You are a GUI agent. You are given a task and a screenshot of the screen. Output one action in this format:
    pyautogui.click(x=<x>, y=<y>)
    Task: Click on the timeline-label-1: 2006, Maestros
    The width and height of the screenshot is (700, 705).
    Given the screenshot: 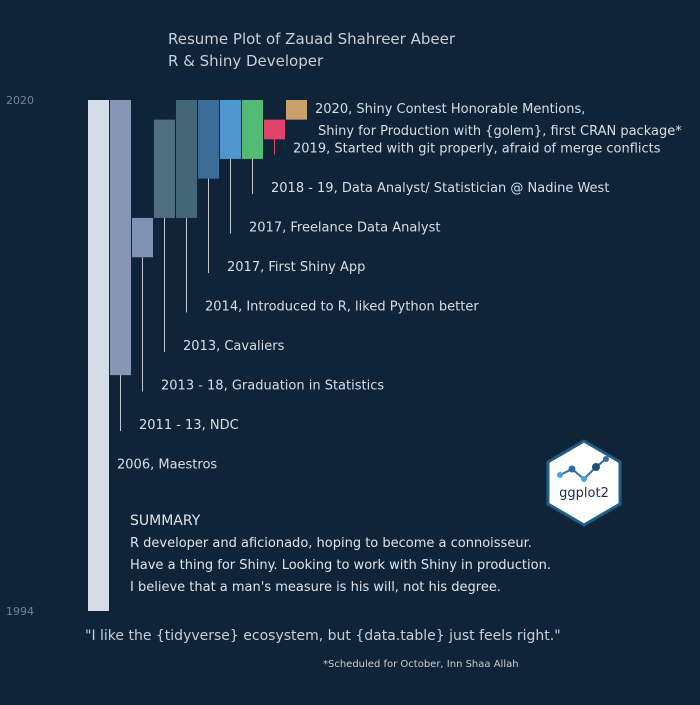 What is the action you would take?
    pyautogui.click(x=167, y=465)
    